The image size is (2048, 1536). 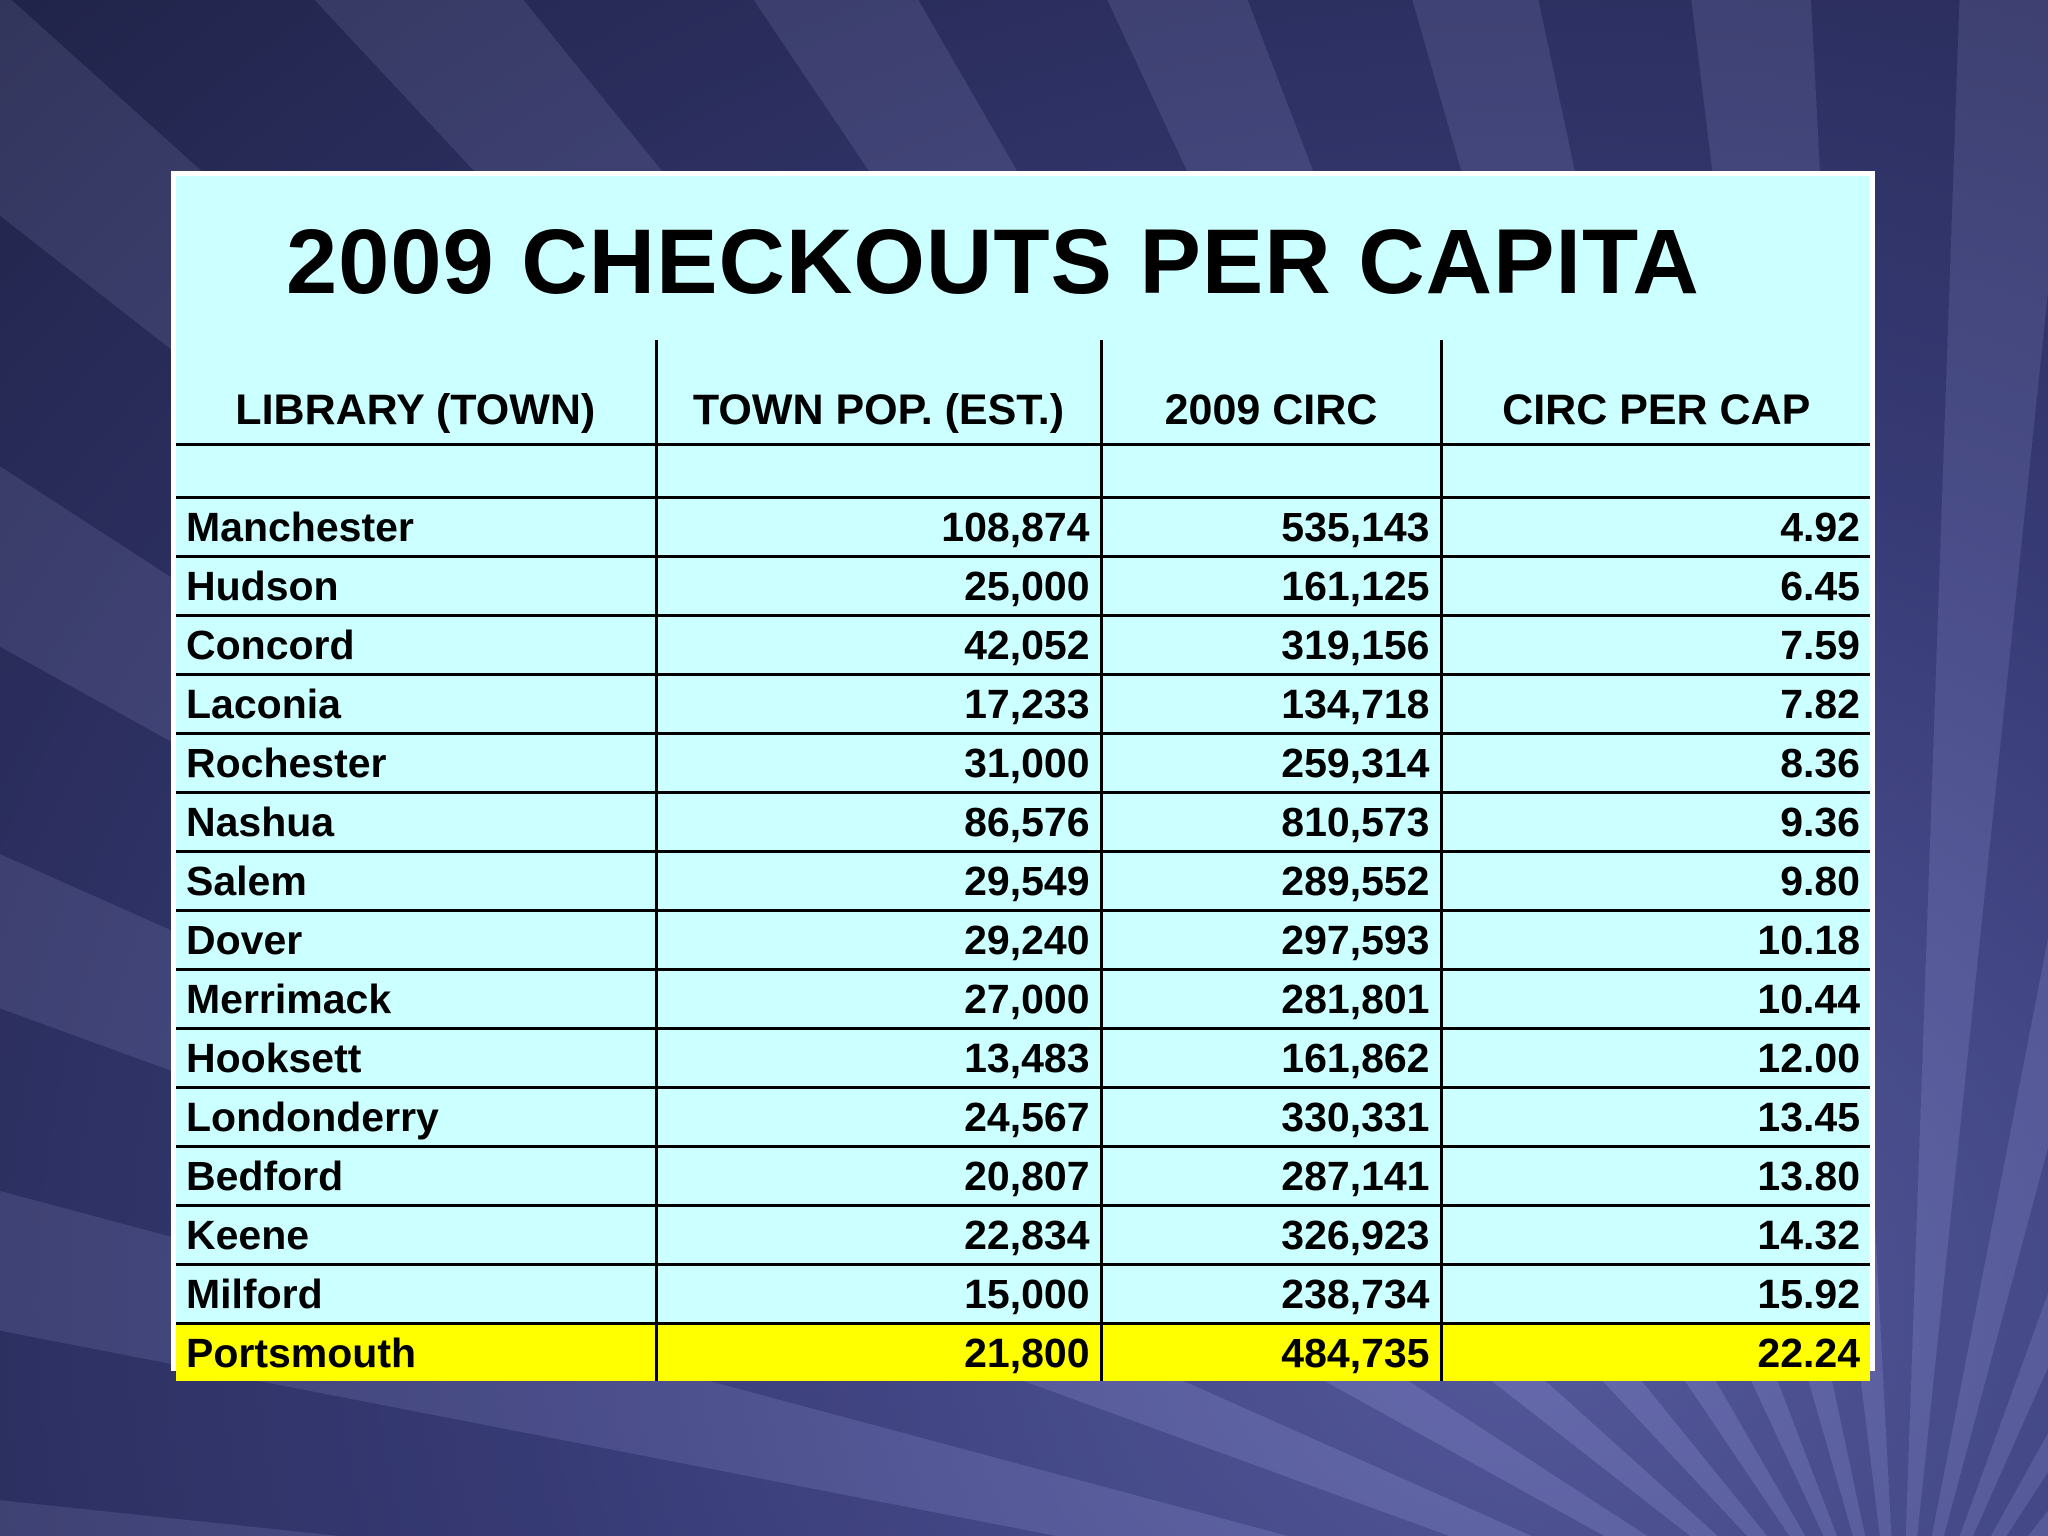 I want to click on table-row: Bedford 20,807 287,141 13.80, so click(x=1023, y=1176).